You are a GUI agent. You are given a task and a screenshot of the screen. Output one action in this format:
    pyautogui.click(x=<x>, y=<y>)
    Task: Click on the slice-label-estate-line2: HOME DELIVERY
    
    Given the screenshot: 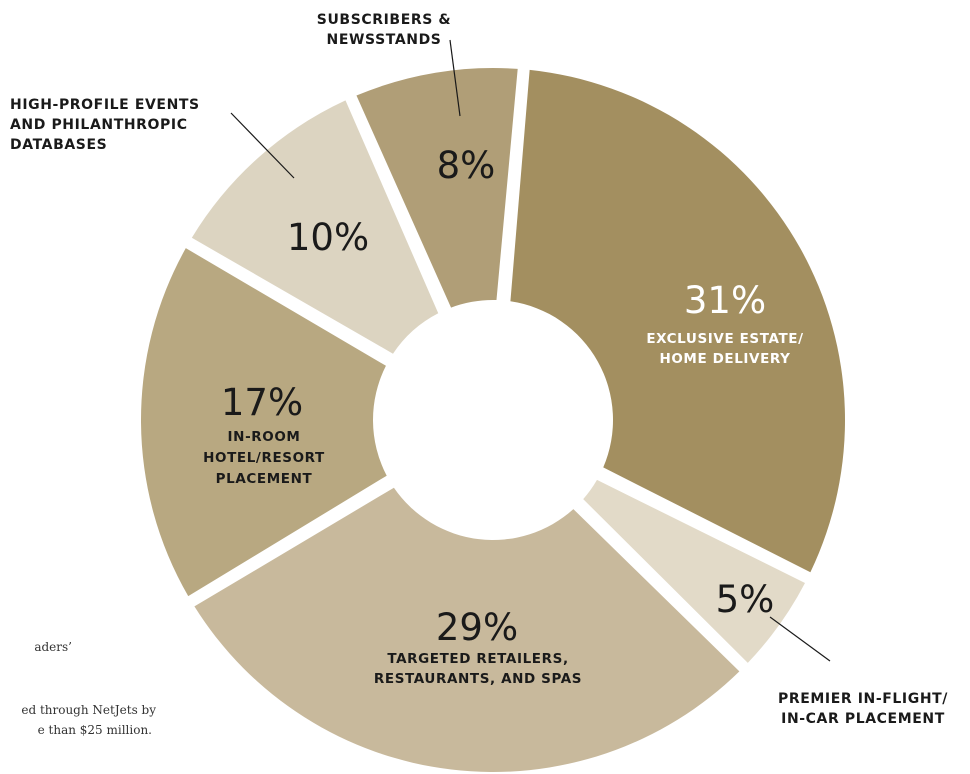 What is the action you would take?
    pyautogui.click(x=724, y=359)
    